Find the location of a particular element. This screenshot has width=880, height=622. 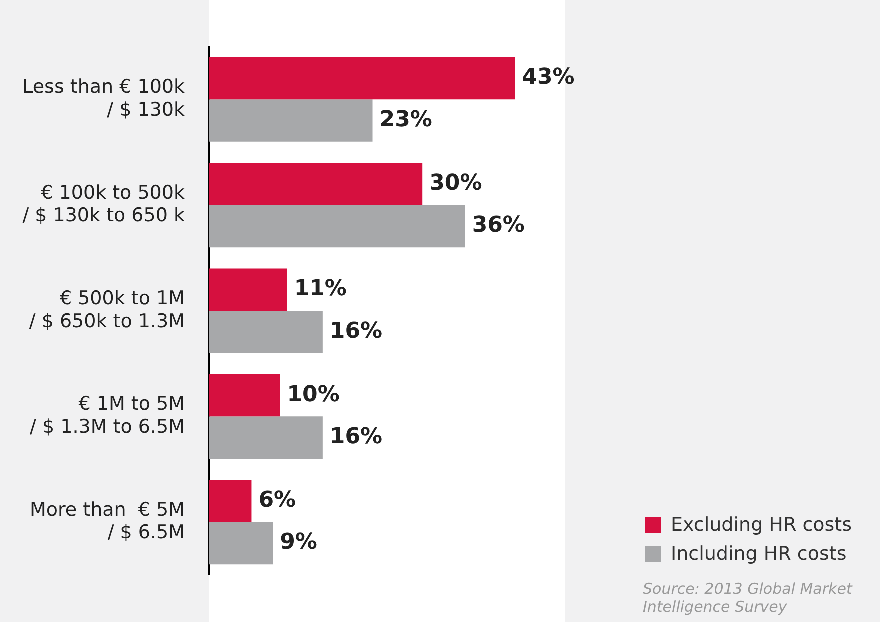

data-label: 9% is located at coordinates (299, 543).